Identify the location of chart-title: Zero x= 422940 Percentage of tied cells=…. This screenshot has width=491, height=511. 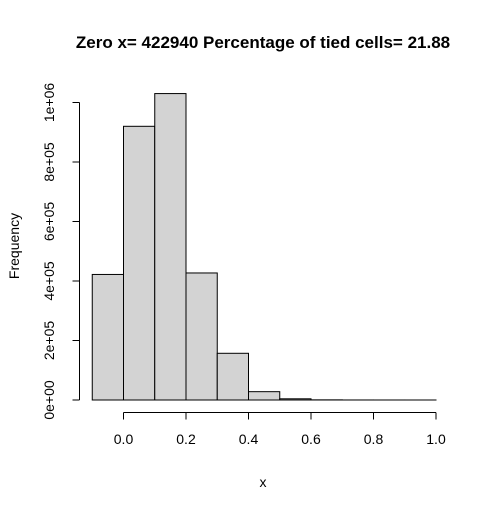
(263, 42).